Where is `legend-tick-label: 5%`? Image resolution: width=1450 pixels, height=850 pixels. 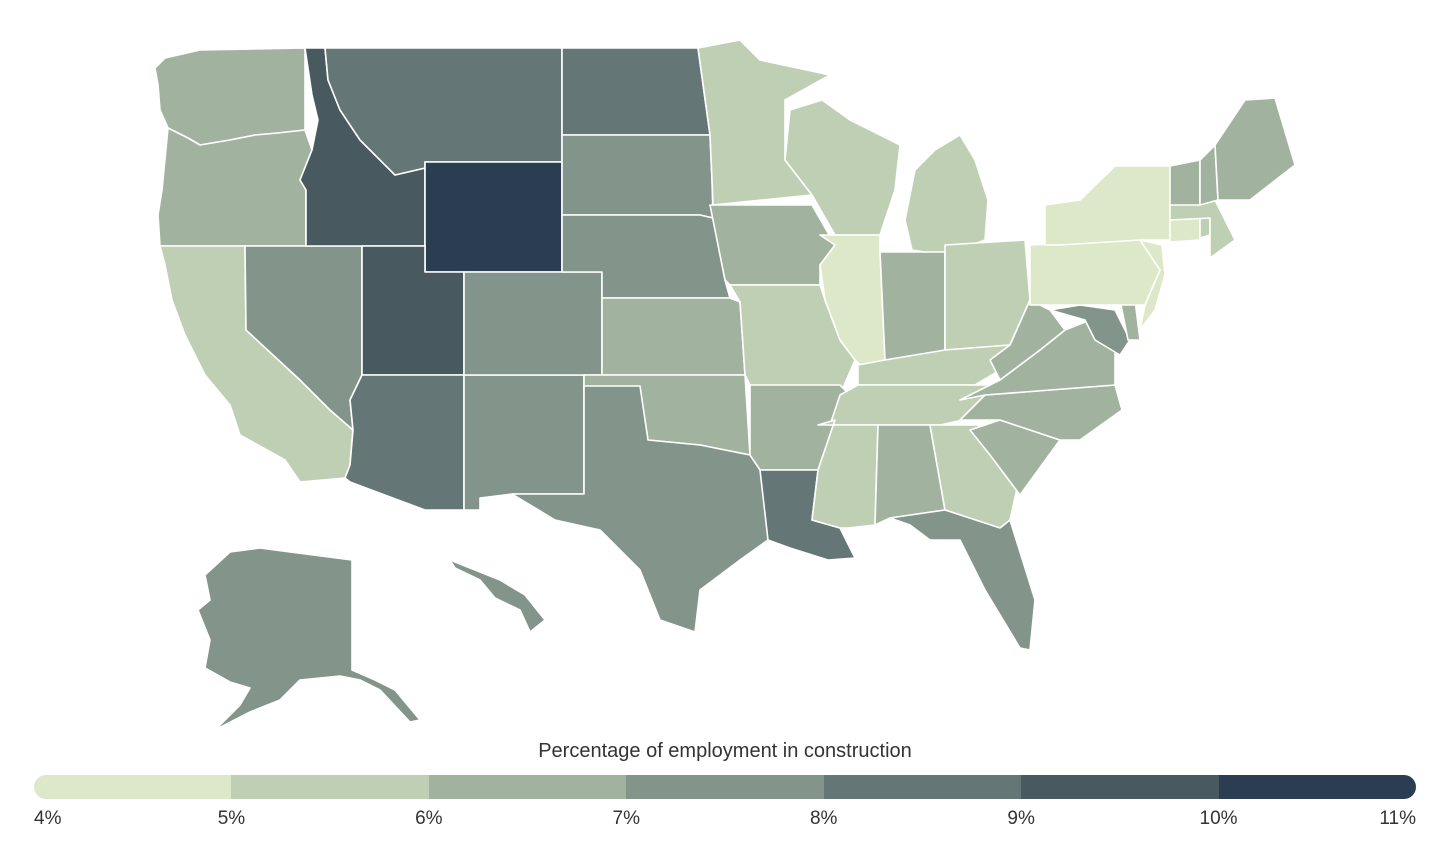
legend-tick-label: 5% is located at coordinates (231, 818).